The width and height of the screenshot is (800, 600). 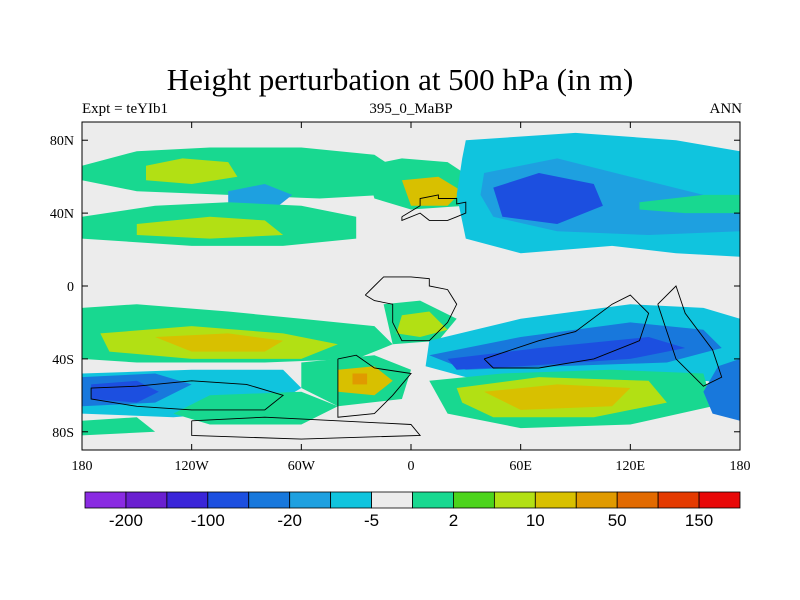 I want to click on colorbar-label: 150, so click(x=699, y=520).